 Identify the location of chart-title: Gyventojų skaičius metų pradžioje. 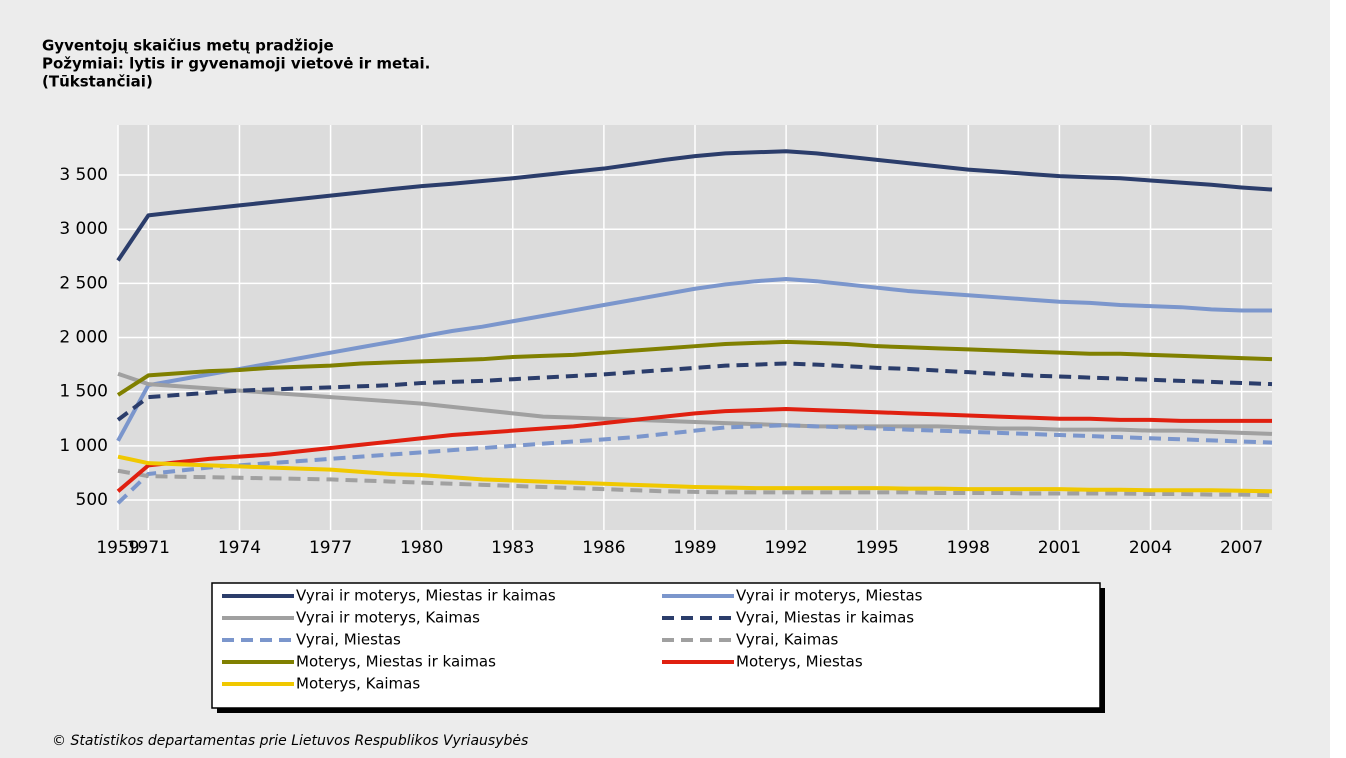
(188, 46).